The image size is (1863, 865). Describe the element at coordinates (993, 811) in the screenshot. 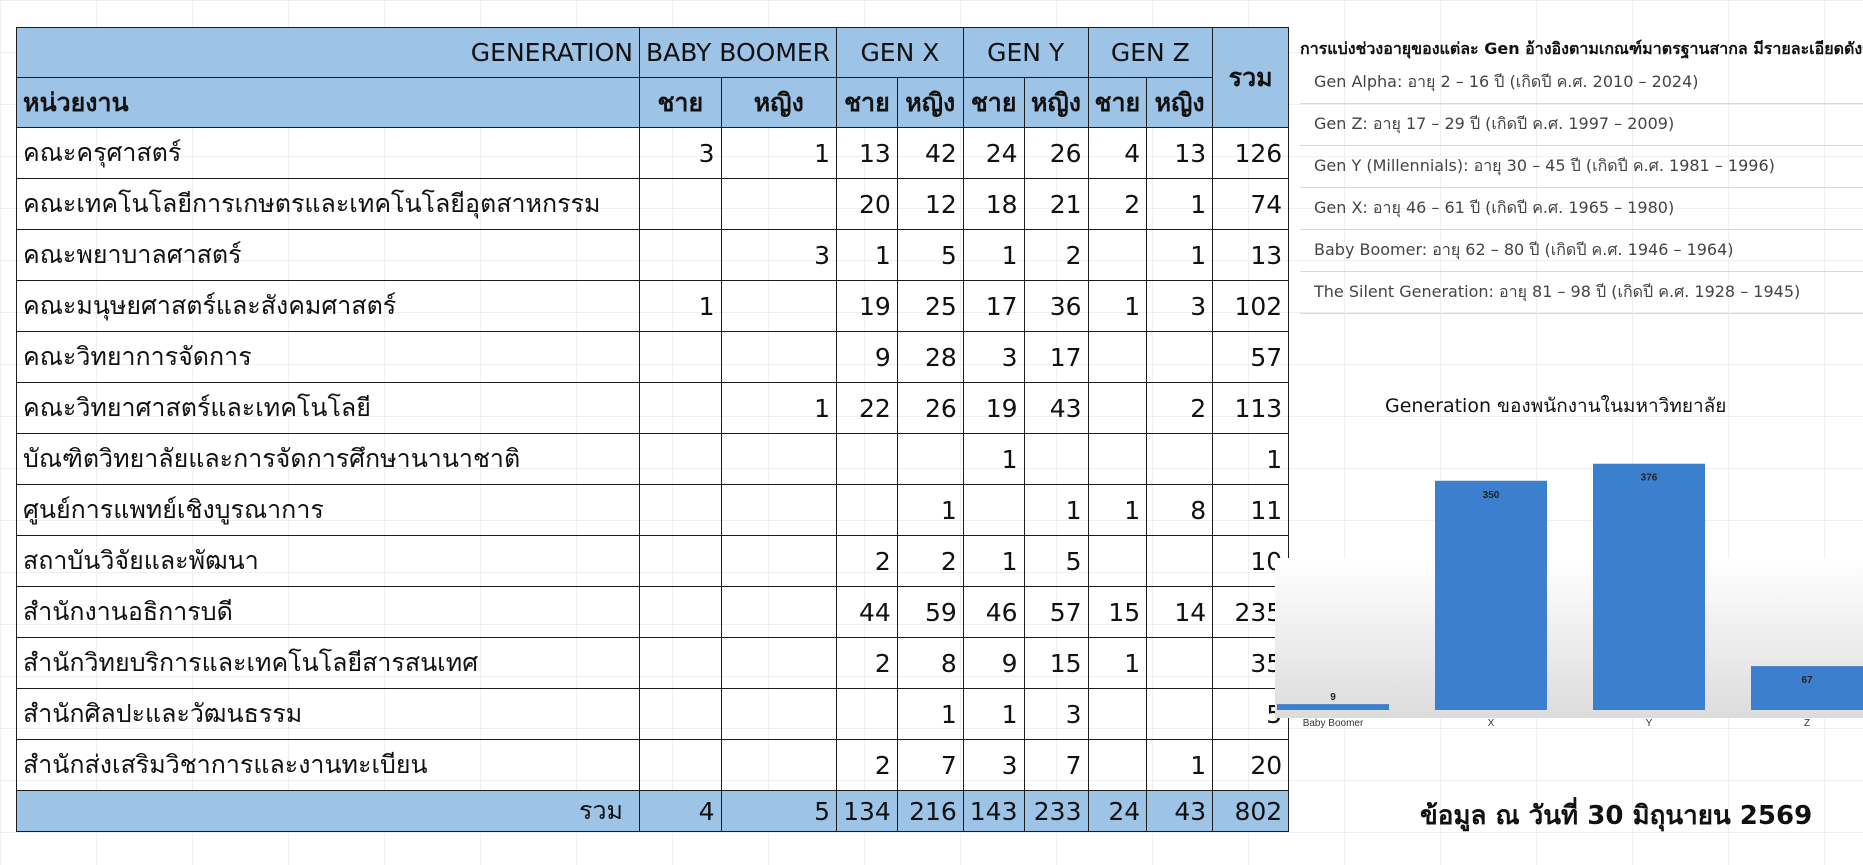

I see `total-cell: 143` at that location.